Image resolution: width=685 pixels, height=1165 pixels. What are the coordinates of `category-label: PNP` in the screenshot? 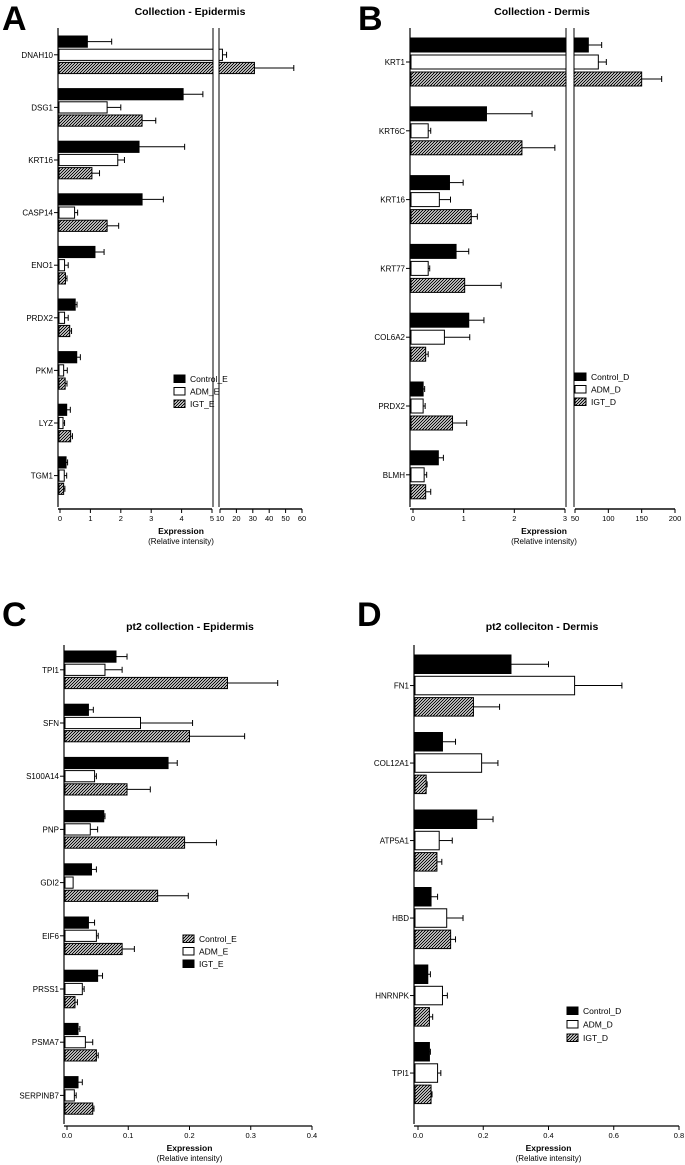 It's located at (51, 829).